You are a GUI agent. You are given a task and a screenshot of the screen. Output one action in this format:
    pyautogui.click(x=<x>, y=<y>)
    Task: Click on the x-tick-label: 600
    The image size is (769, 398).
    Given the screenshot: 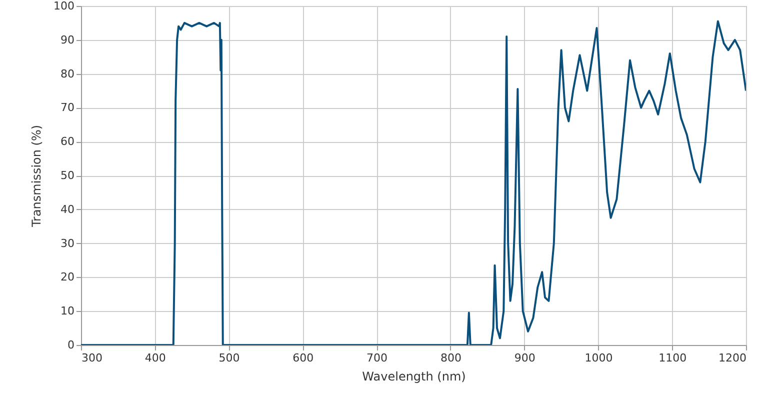 What is the action you would take?
    pyautogui.click(x=303, y=358)
    